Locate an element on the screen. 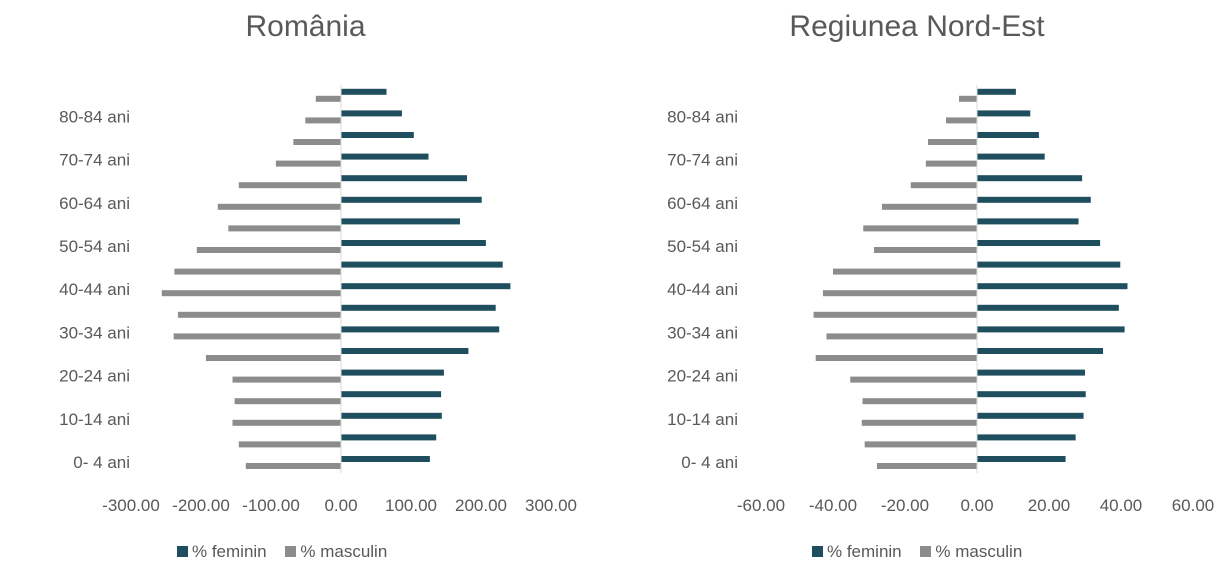  chart-title: România is located at coordinates (305, 26).